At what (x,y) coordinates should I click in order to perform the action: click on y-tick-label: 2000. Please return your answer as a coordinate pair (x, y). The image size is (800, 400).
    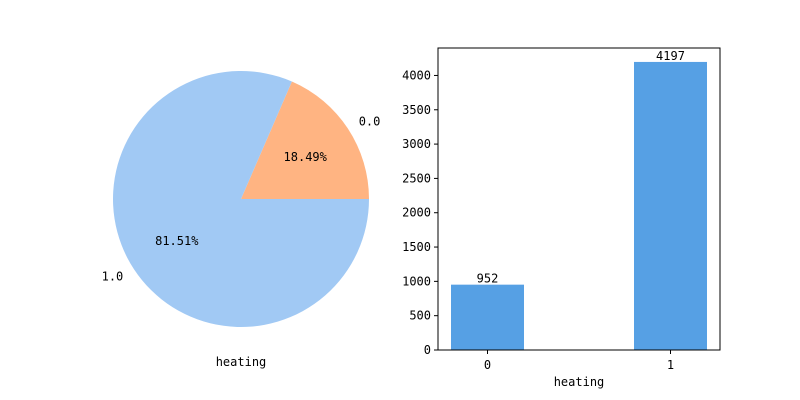
    Looking at the image, I should click on (416, 213).